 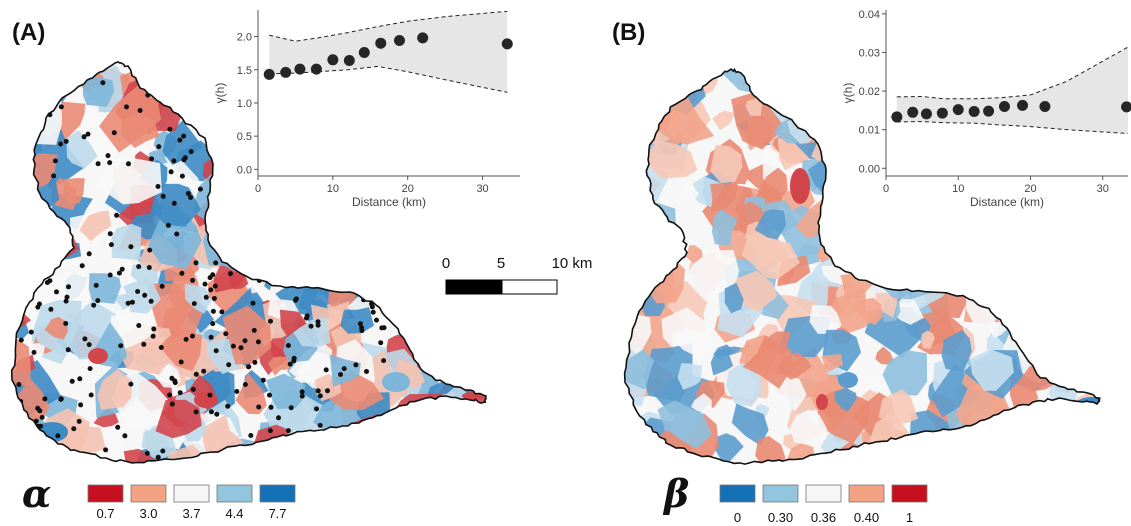 I want to click on y-tick-label: 0.0, so click(x=244, y=170).